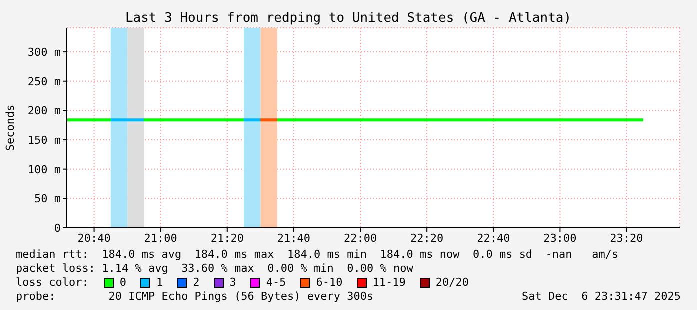 The image size is (697, 310). Describe the element at coordinates (427, 238) in the screenshot. I see `x-tick-label: 22:20` at that location.